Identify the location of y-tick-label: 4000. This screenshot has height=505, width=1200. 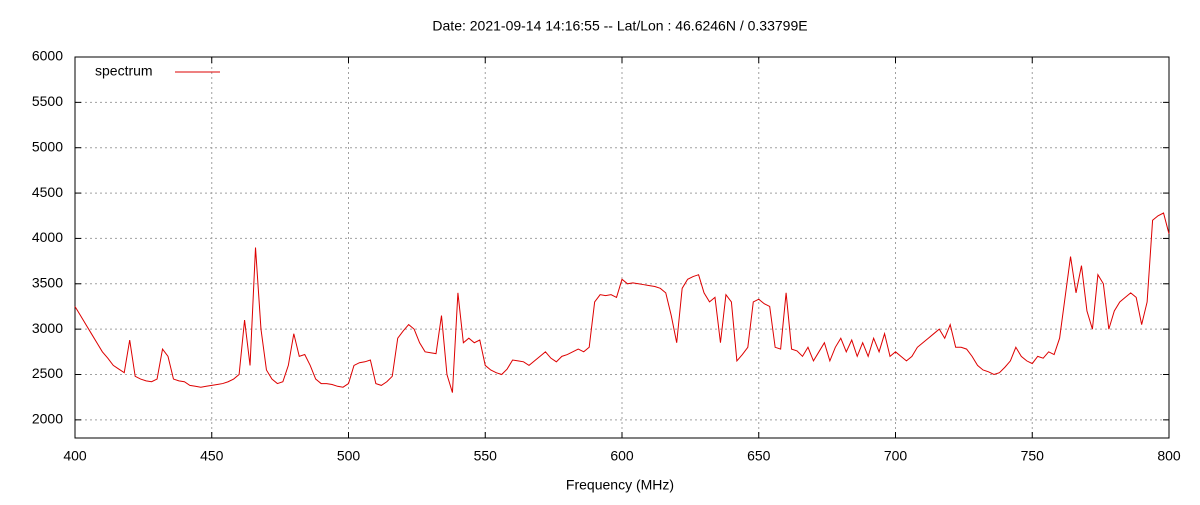
(47, 237).